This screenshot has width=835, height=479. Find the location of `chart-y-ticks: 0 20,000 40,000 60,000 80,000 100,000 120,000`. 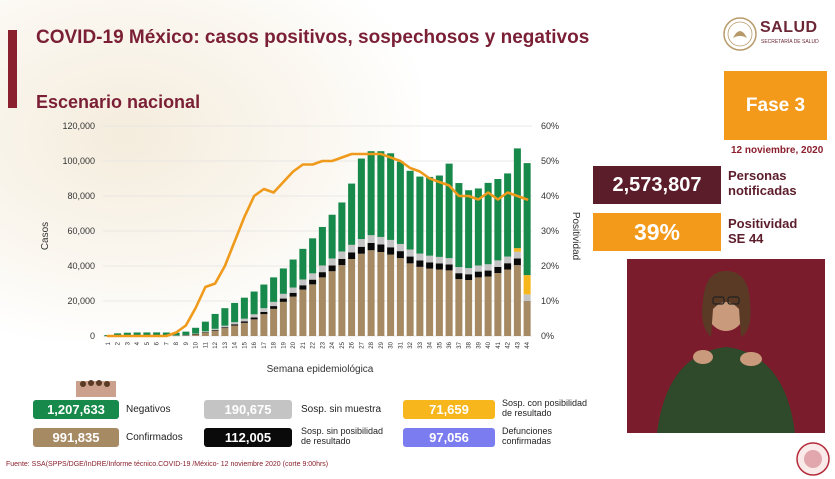

chart-y-ticks: 0 20,000 40,000 60,000 80,000 100,000 120,000 is located at coordinates (78, 231).